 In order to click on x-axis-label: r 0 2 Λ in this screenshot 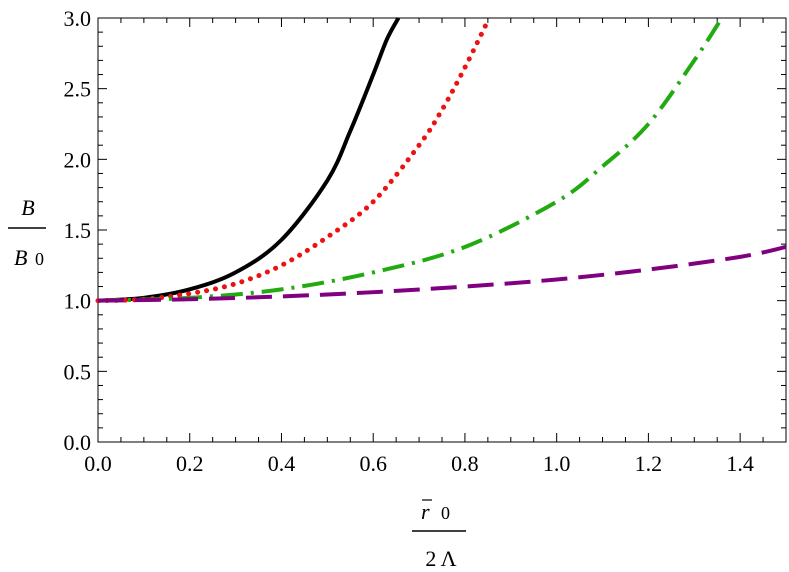, I will do `click(439, 535)`.